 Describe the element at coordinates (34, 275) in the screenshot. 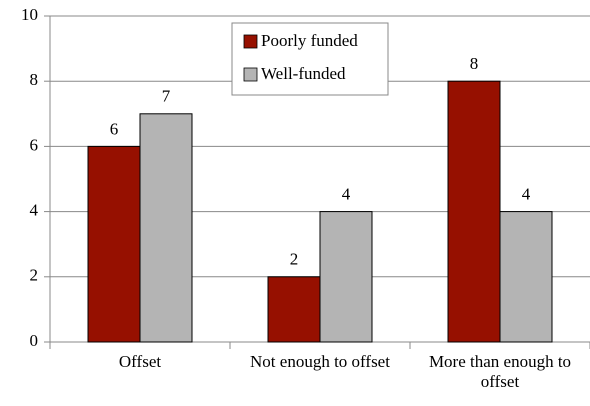

I see `y-tick-label: 2` at that location.